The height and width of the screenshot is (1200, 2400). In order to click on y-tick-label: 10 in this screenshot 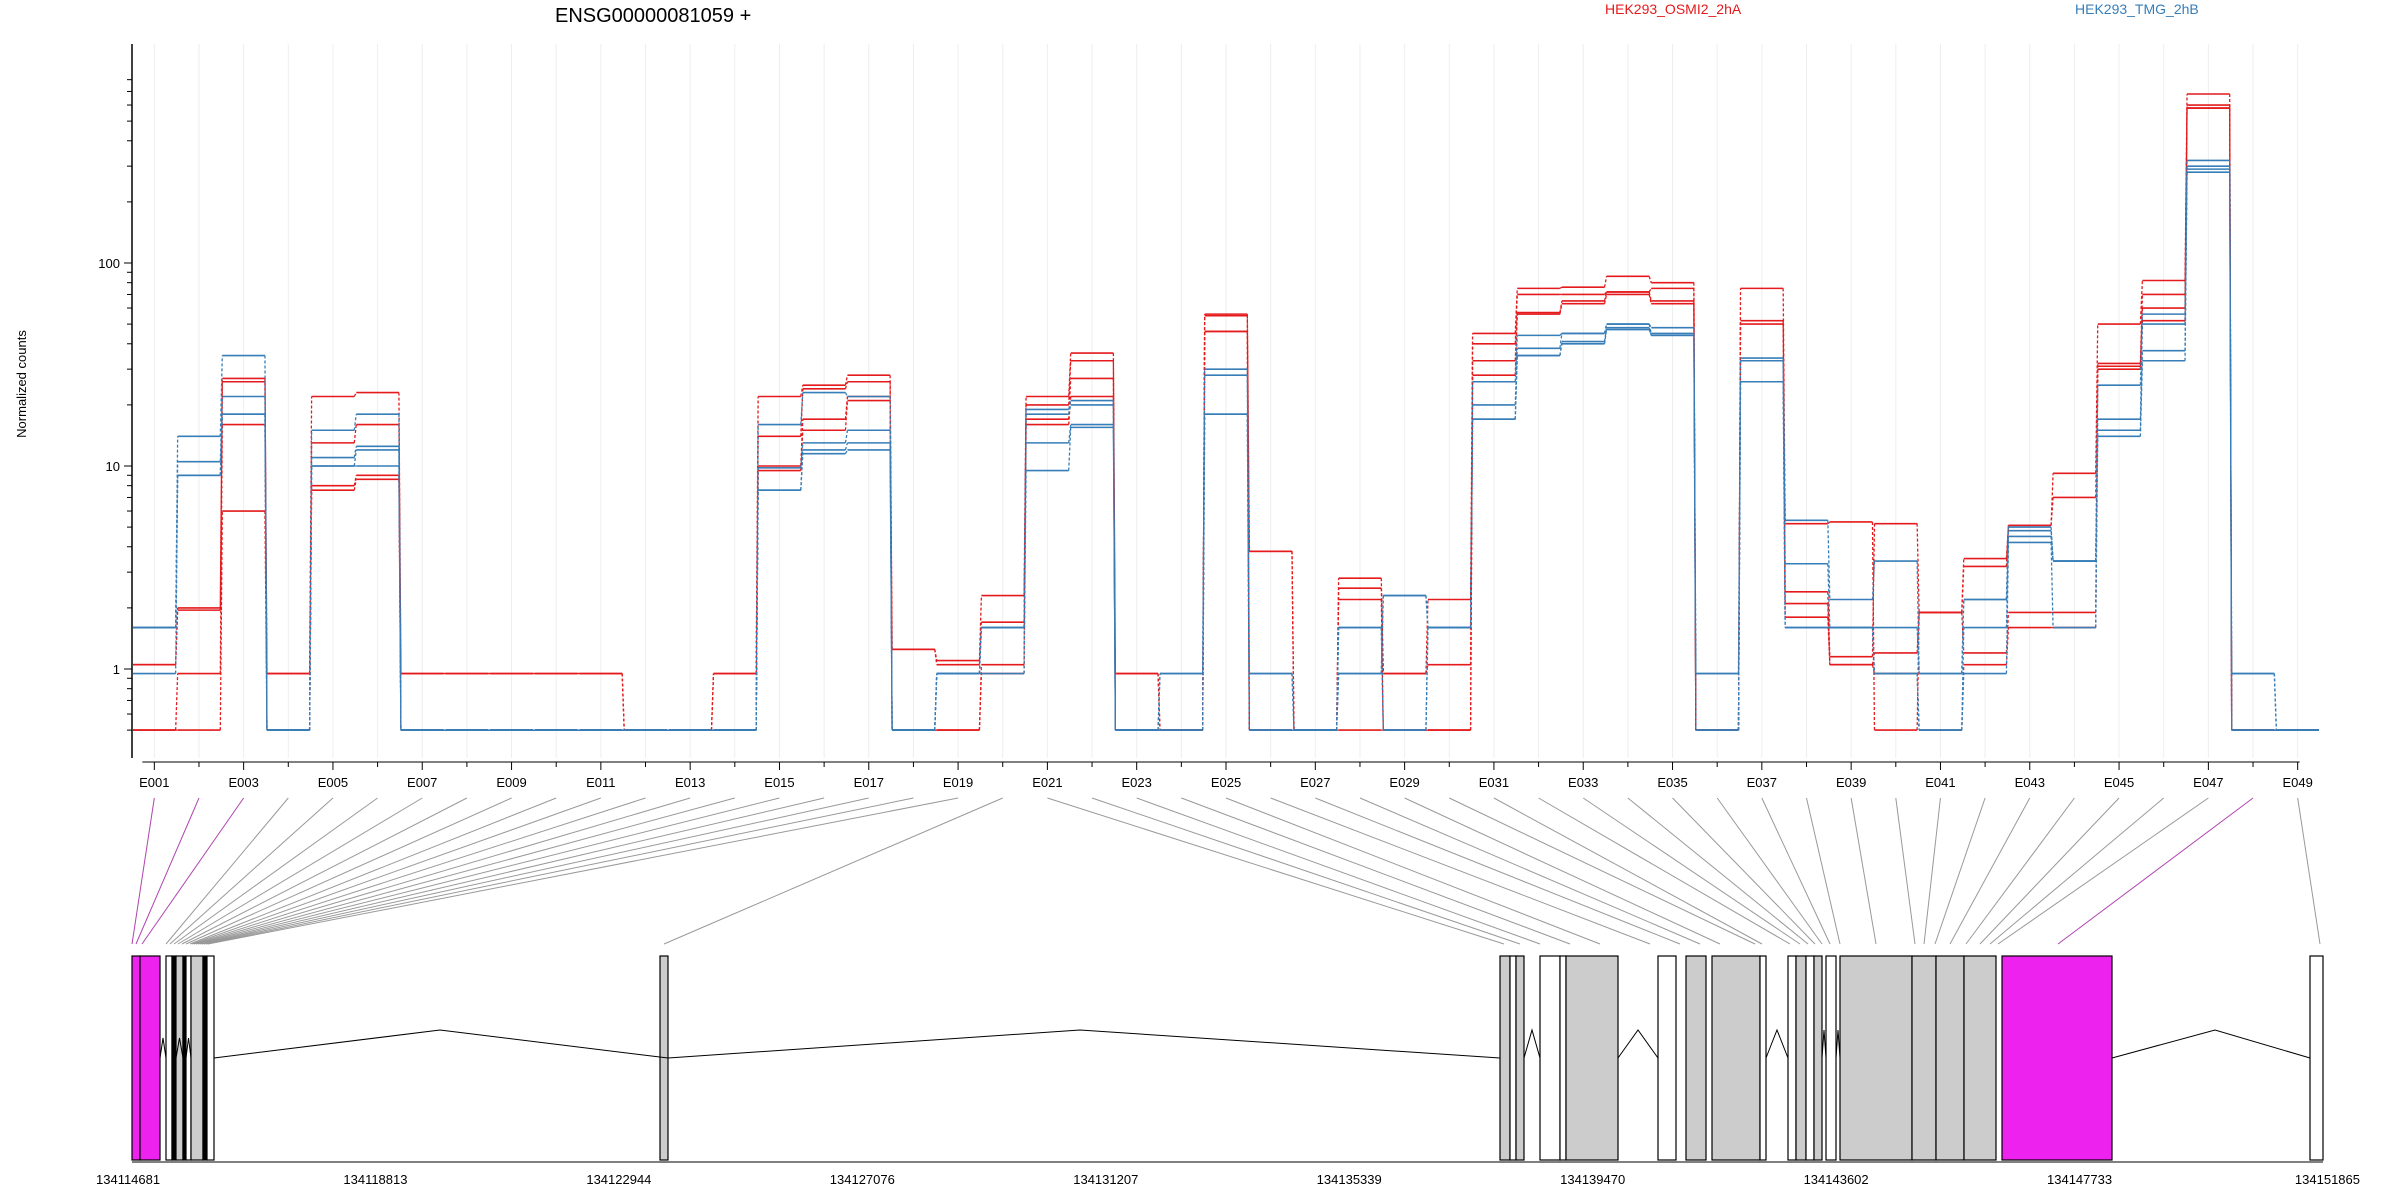, I will do `click(113, 466)`.